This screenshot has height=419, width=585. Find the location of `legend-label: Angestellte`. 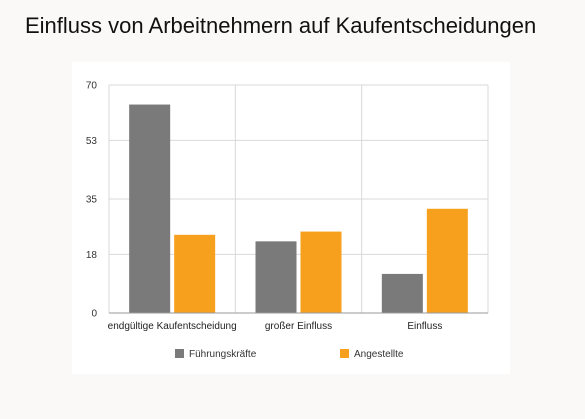

legend-label: Angestellte is located at coordinates (379, 354).